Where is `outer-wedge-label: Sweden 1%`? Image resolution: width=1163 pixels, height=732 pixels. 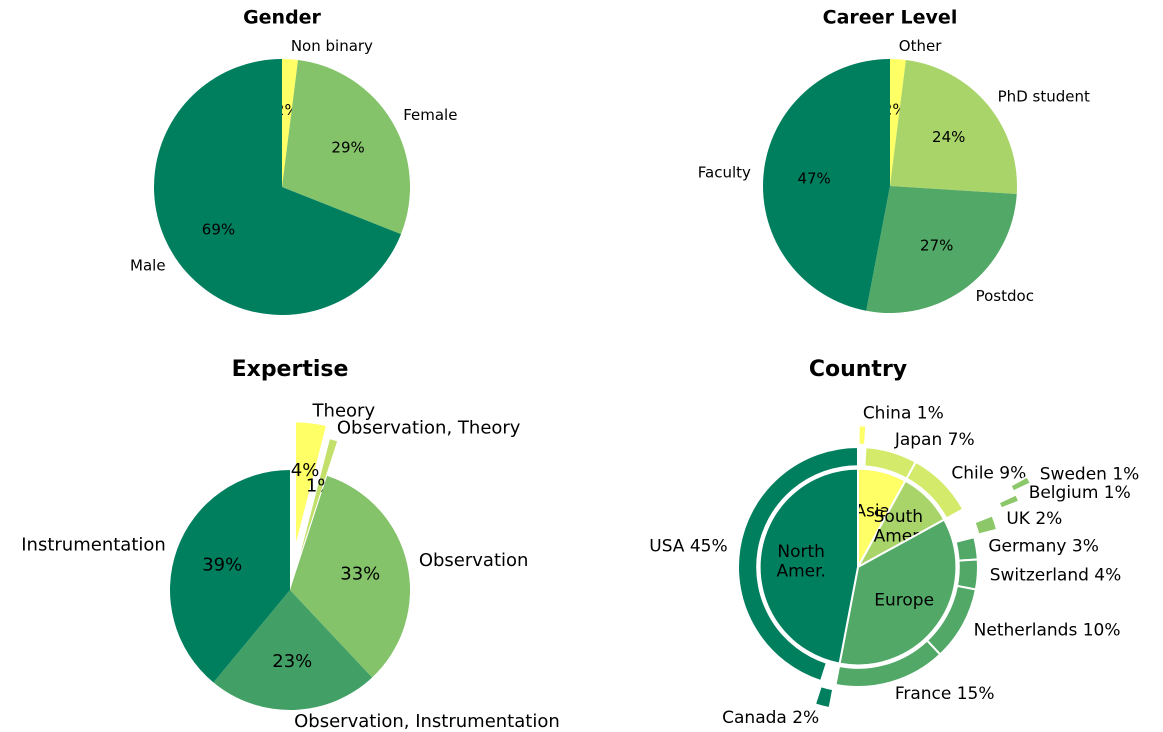 outer-wedge-label: Sweden 1% is located at coordinates (1090, 474).